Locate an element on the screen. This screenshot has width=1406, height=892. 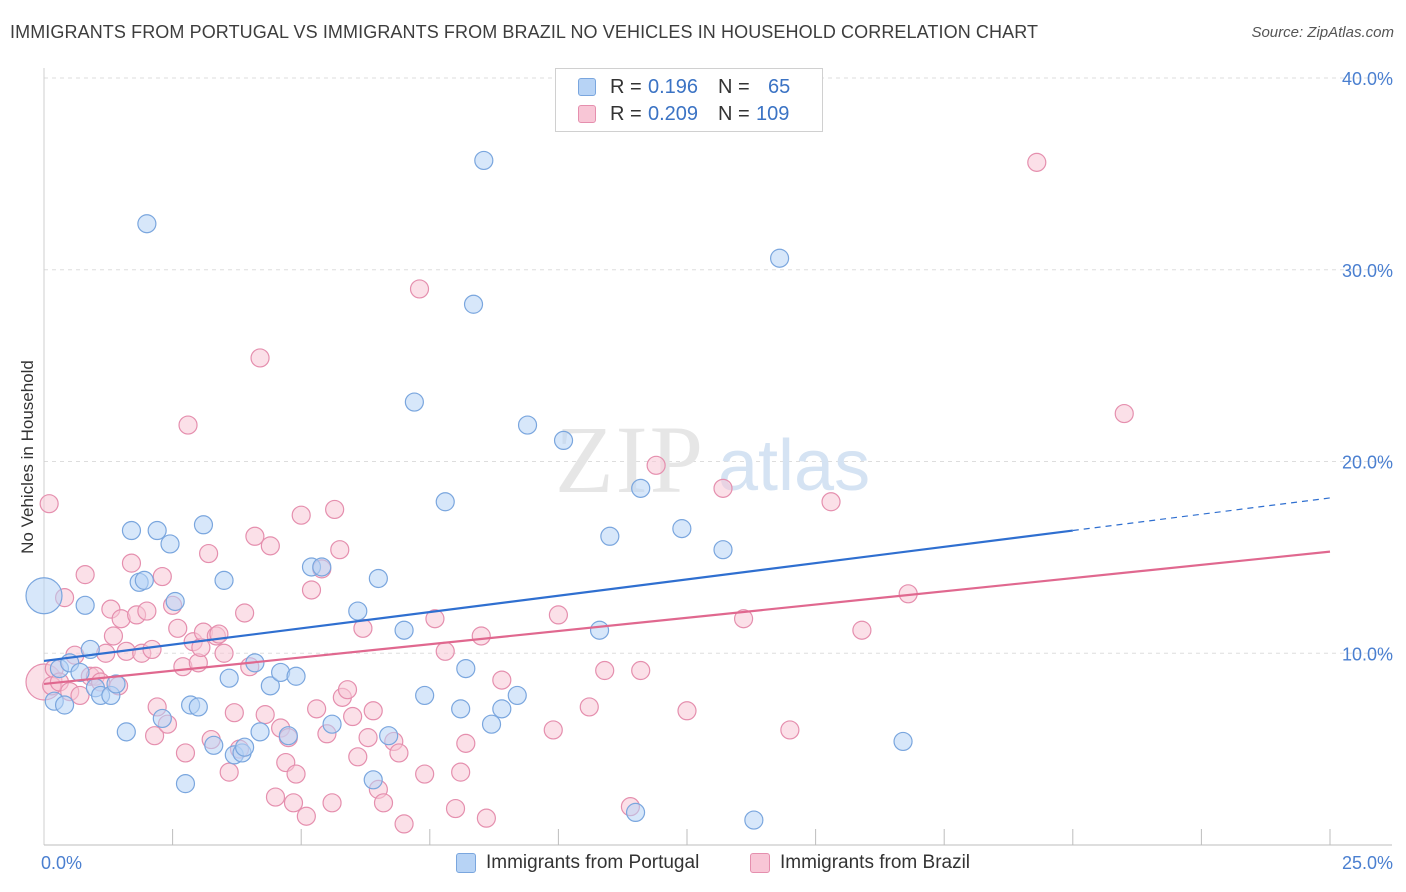
y-tick-label: 30.0% is located at coordinates (1367, 271).